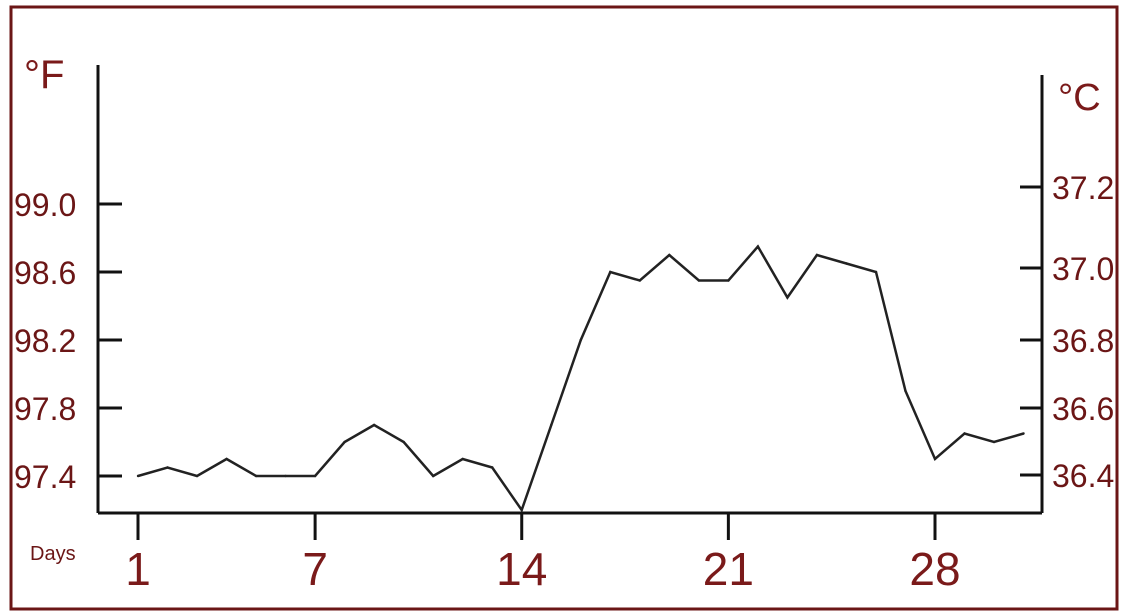  I want to click on x-tick-label: 14, so click(521, 569).